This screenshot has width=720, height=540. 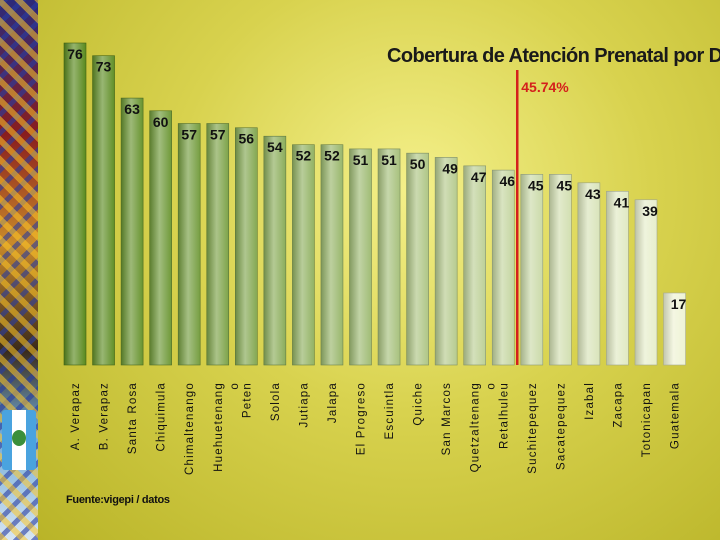 What do you see at coordinates (650, 211) in the screenshot?
I see `bar-value-label: 39` at bounding box center [650, 211].